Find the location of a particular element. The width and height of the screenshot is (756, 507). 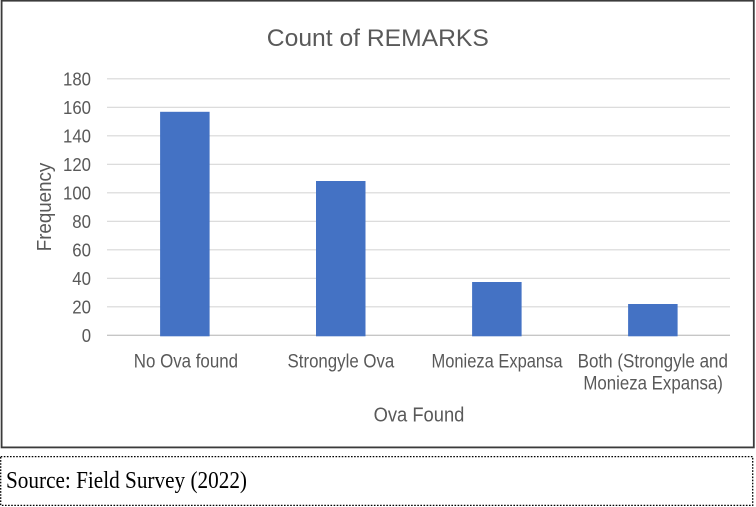

svg-text: Source: Field Survey (2022) is located at coordinates (126, 481).